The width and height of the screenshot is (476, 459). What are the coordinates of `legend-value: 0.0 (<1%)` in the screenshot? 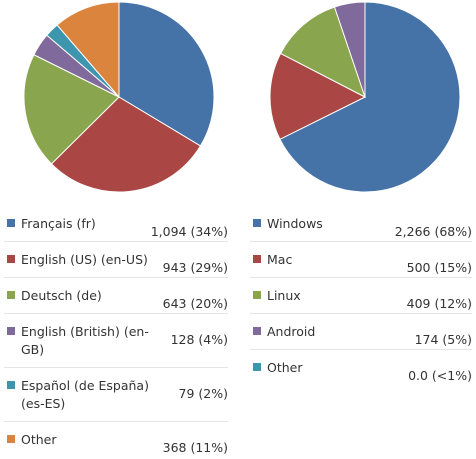 It's located at (440, 375).